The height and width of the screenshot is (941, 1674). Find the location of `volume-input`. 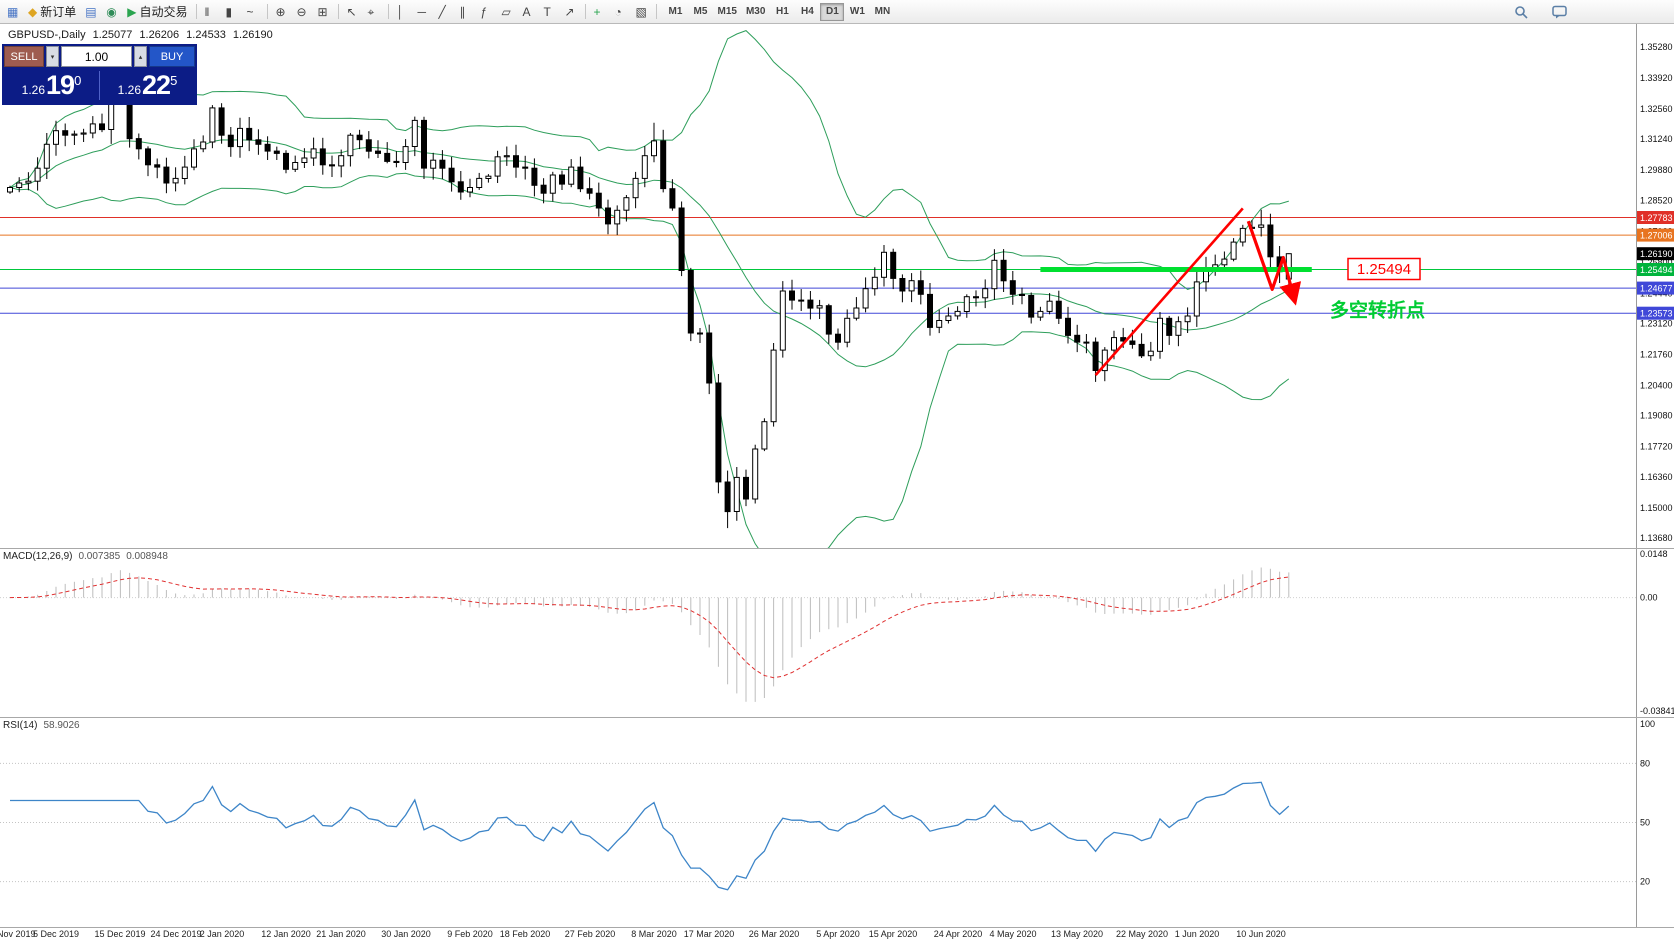

volume-input is located at coordinates (96, 56).